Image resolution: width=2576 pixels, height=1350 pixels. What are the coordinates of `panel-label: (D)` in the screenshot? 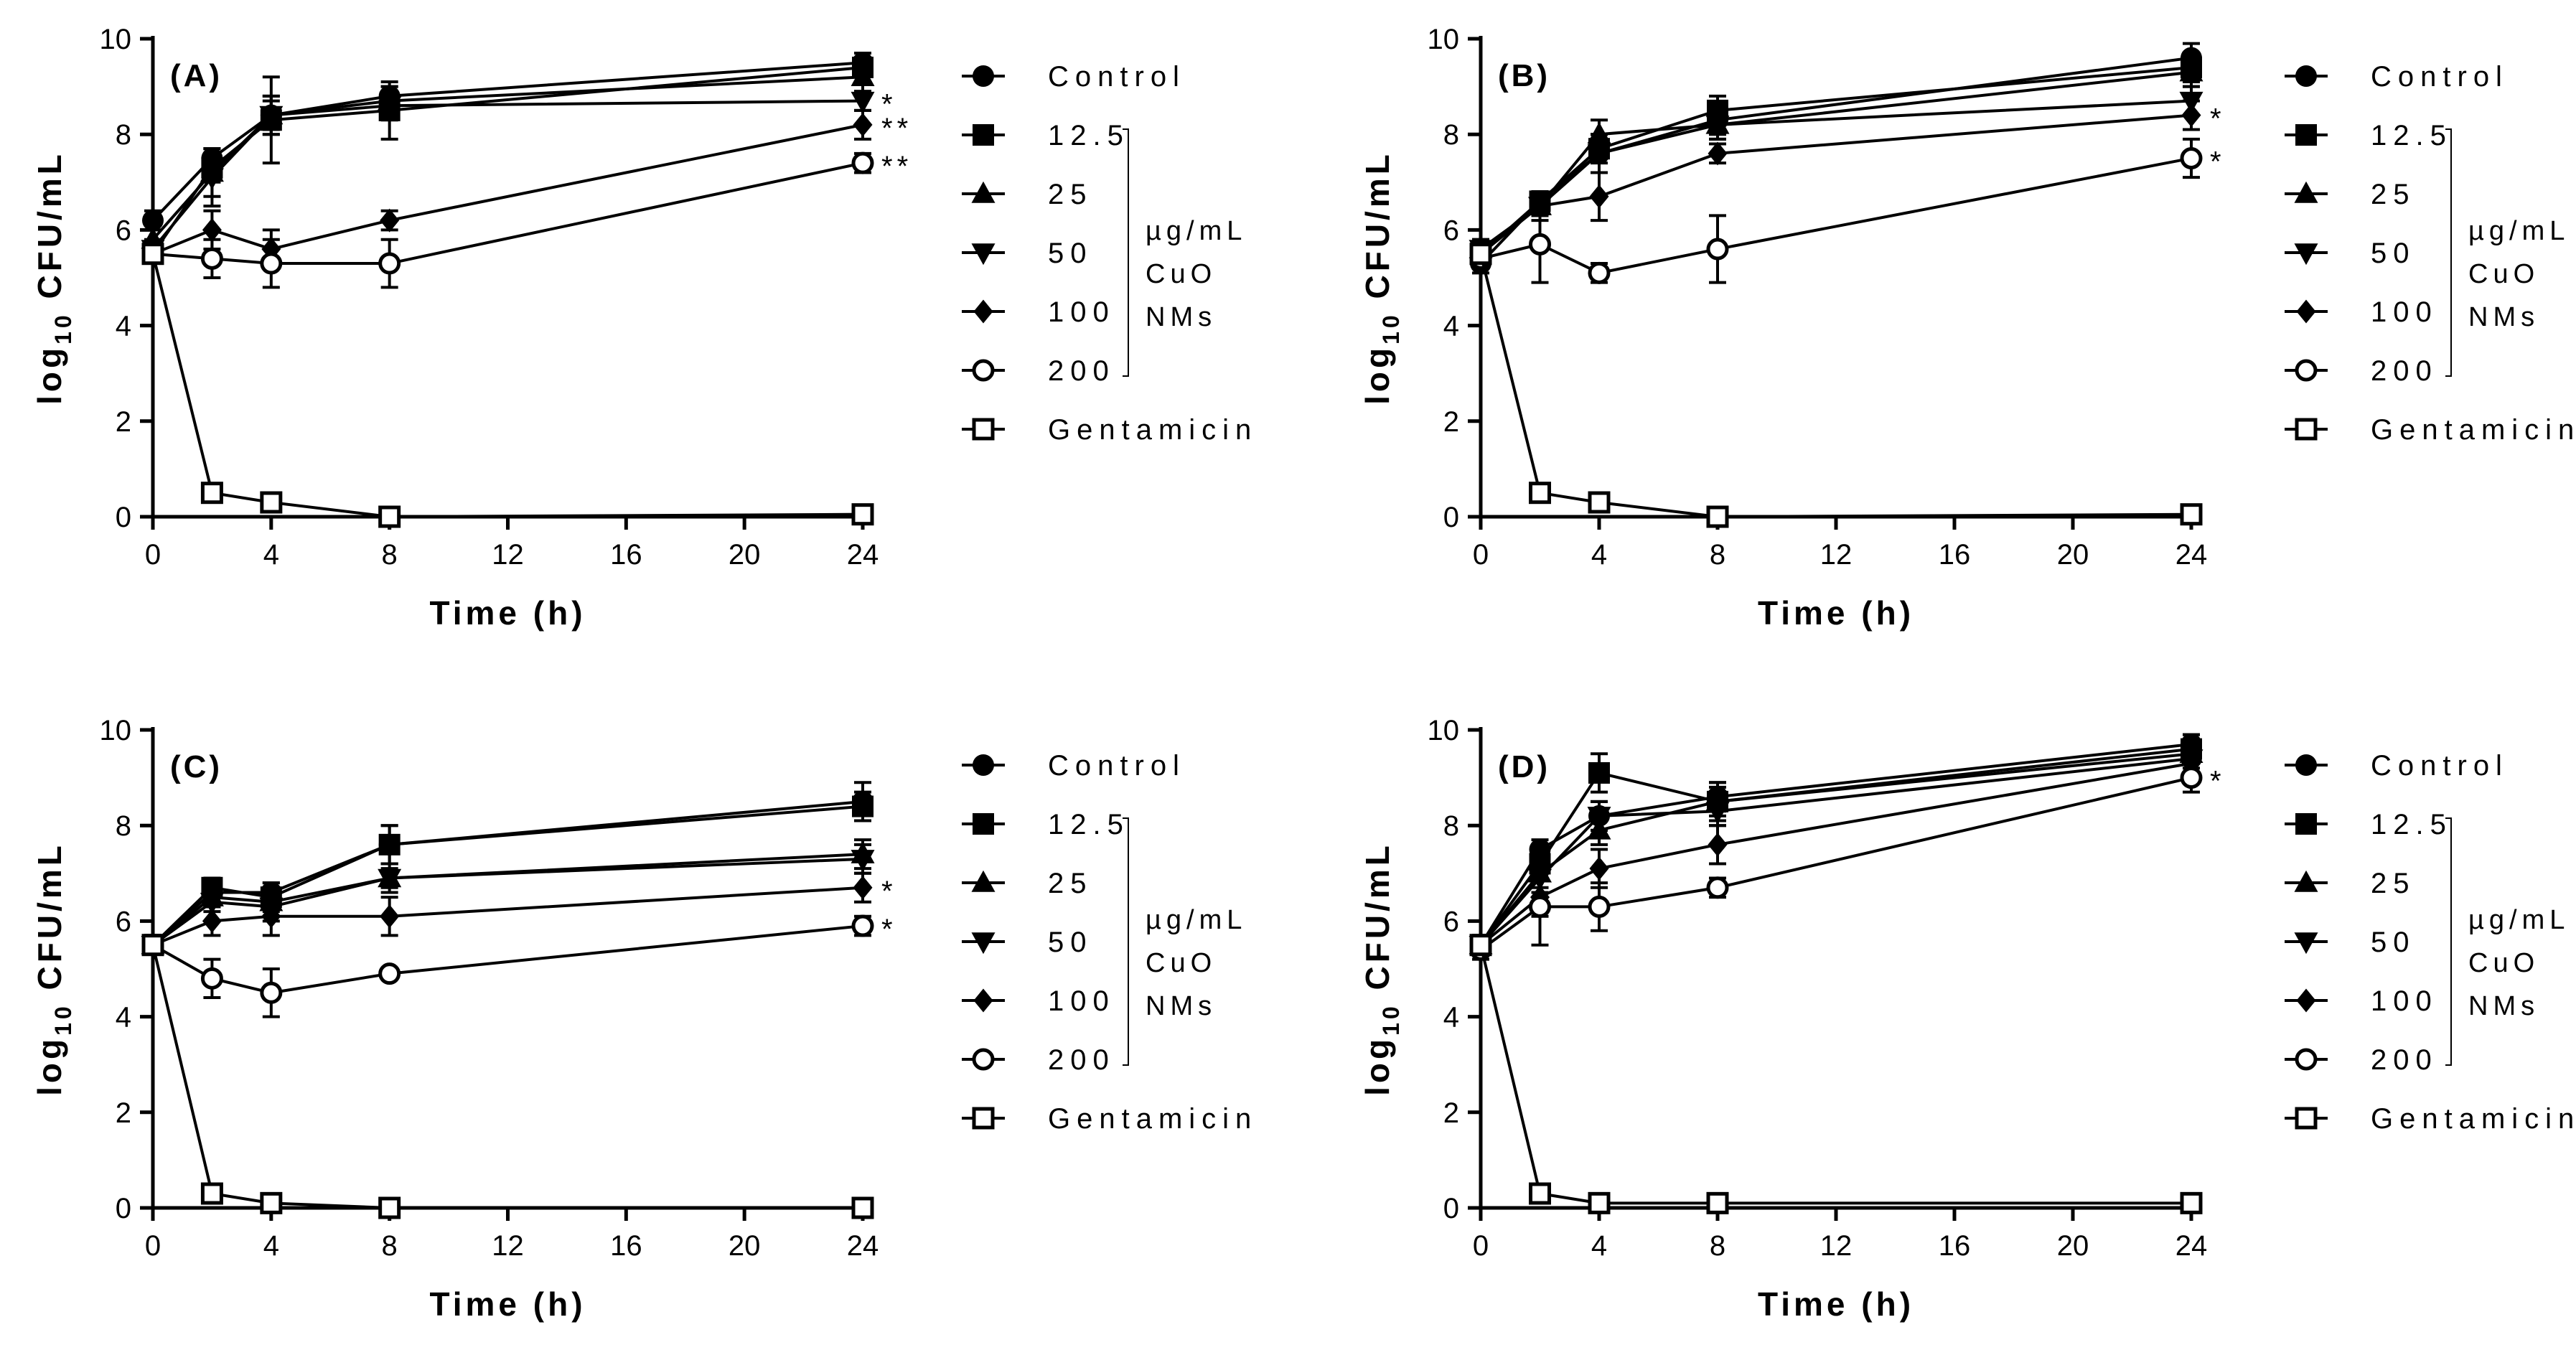 It's located at (1524, 766).